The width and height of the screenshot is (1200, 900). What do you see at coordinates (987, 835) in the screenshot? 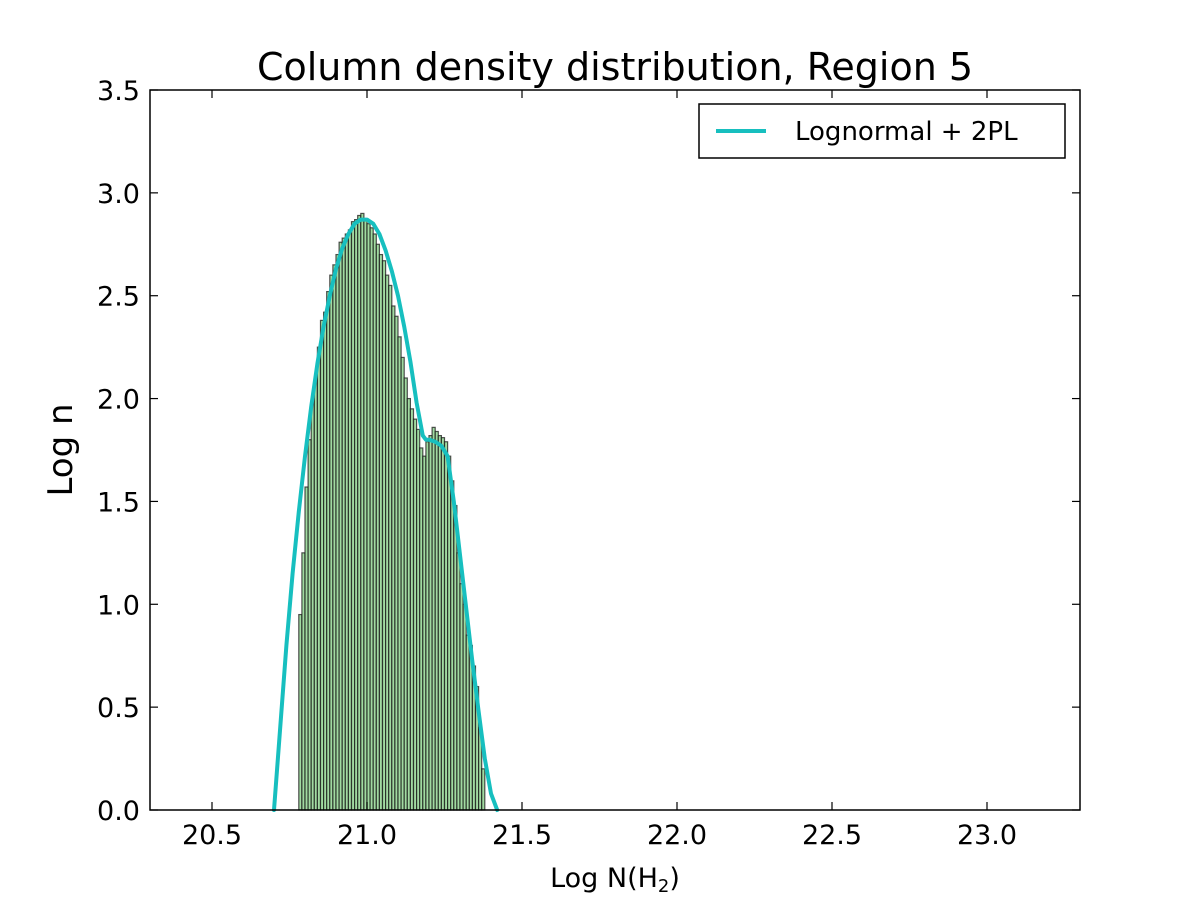
I see `x-tick-label: 23.0` at bounding box center [987, 835].